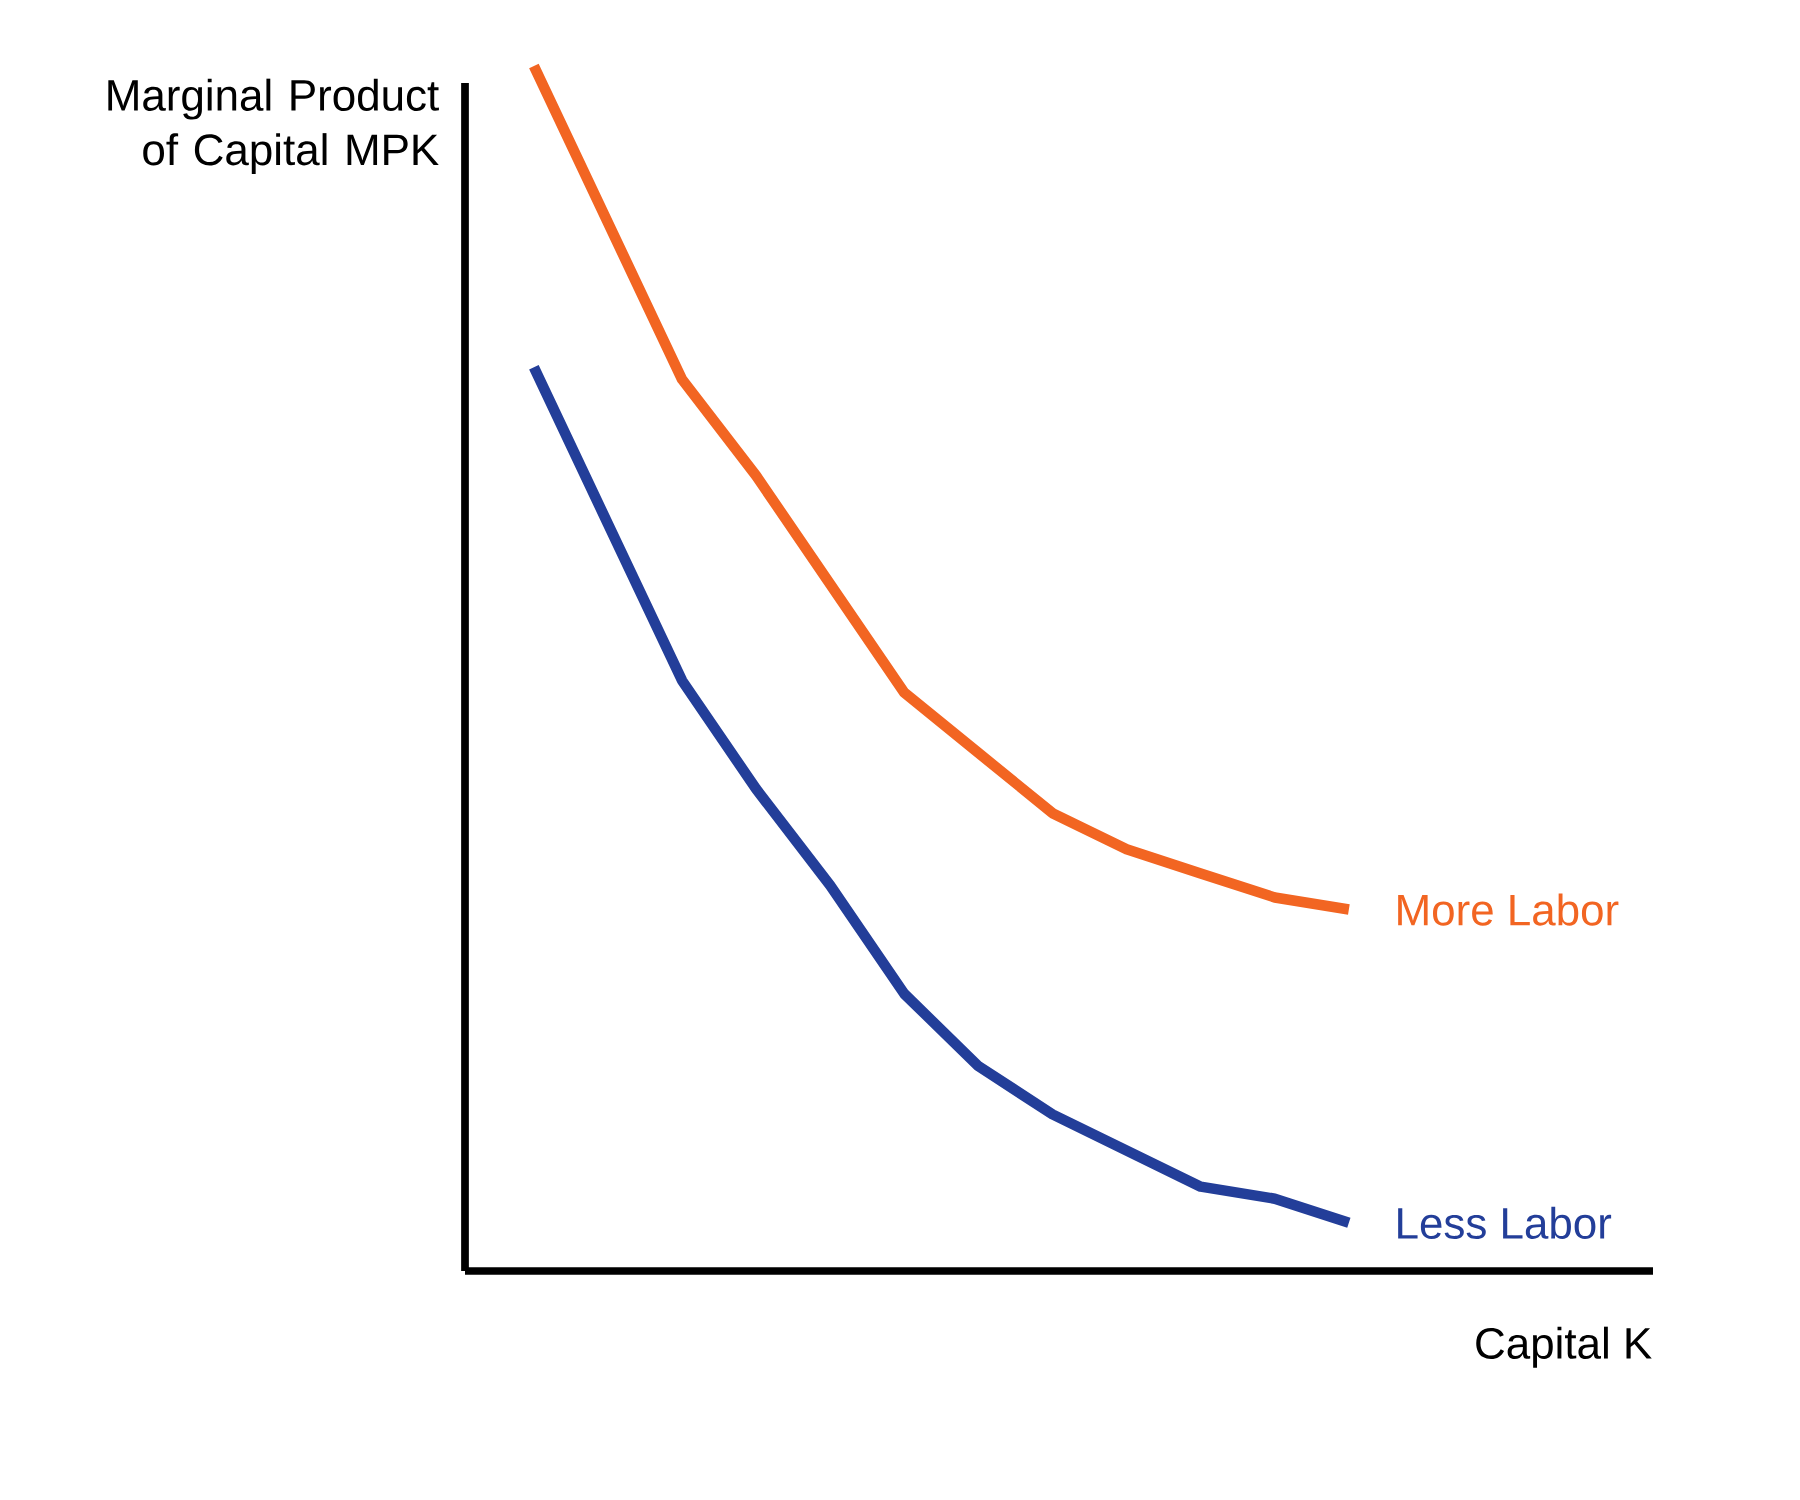 The image size is (1800, 1500). What do you see at coordinates (1505, 1222) in the screenshot?
I see `series-label: Less Labor` at bounding box center [1505, 1222].